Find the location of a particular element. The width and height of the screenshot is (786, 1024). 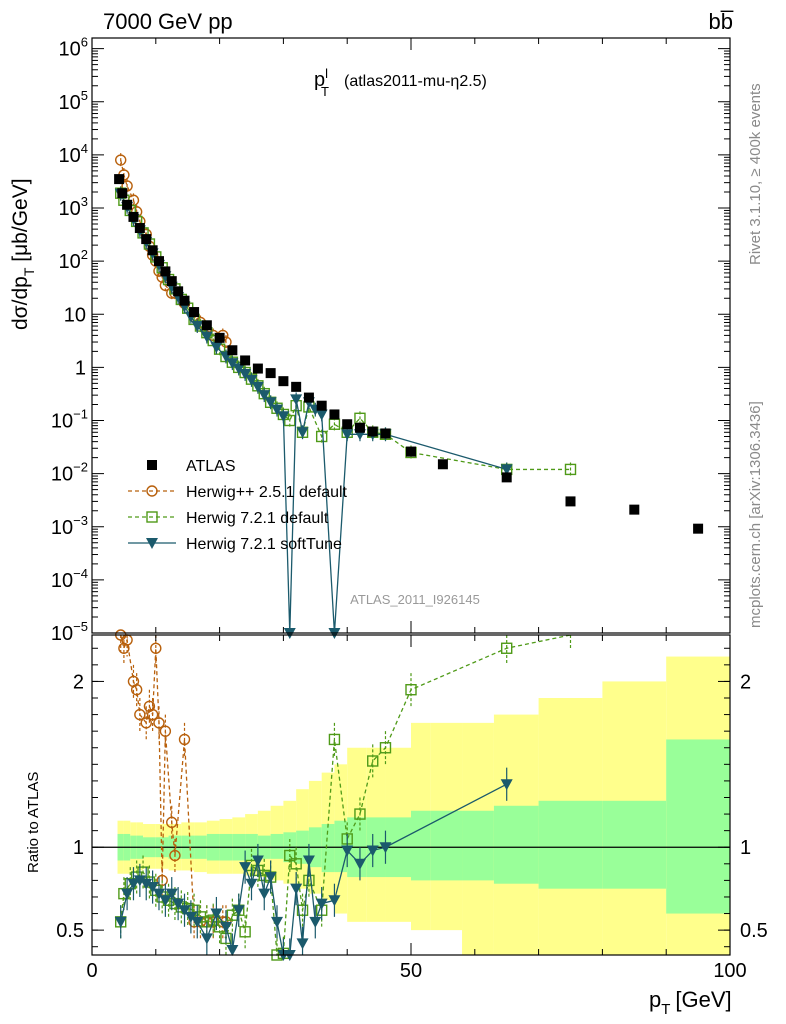

y-tick-label-ratio-right: 1 is located at coordinates (745, 848).